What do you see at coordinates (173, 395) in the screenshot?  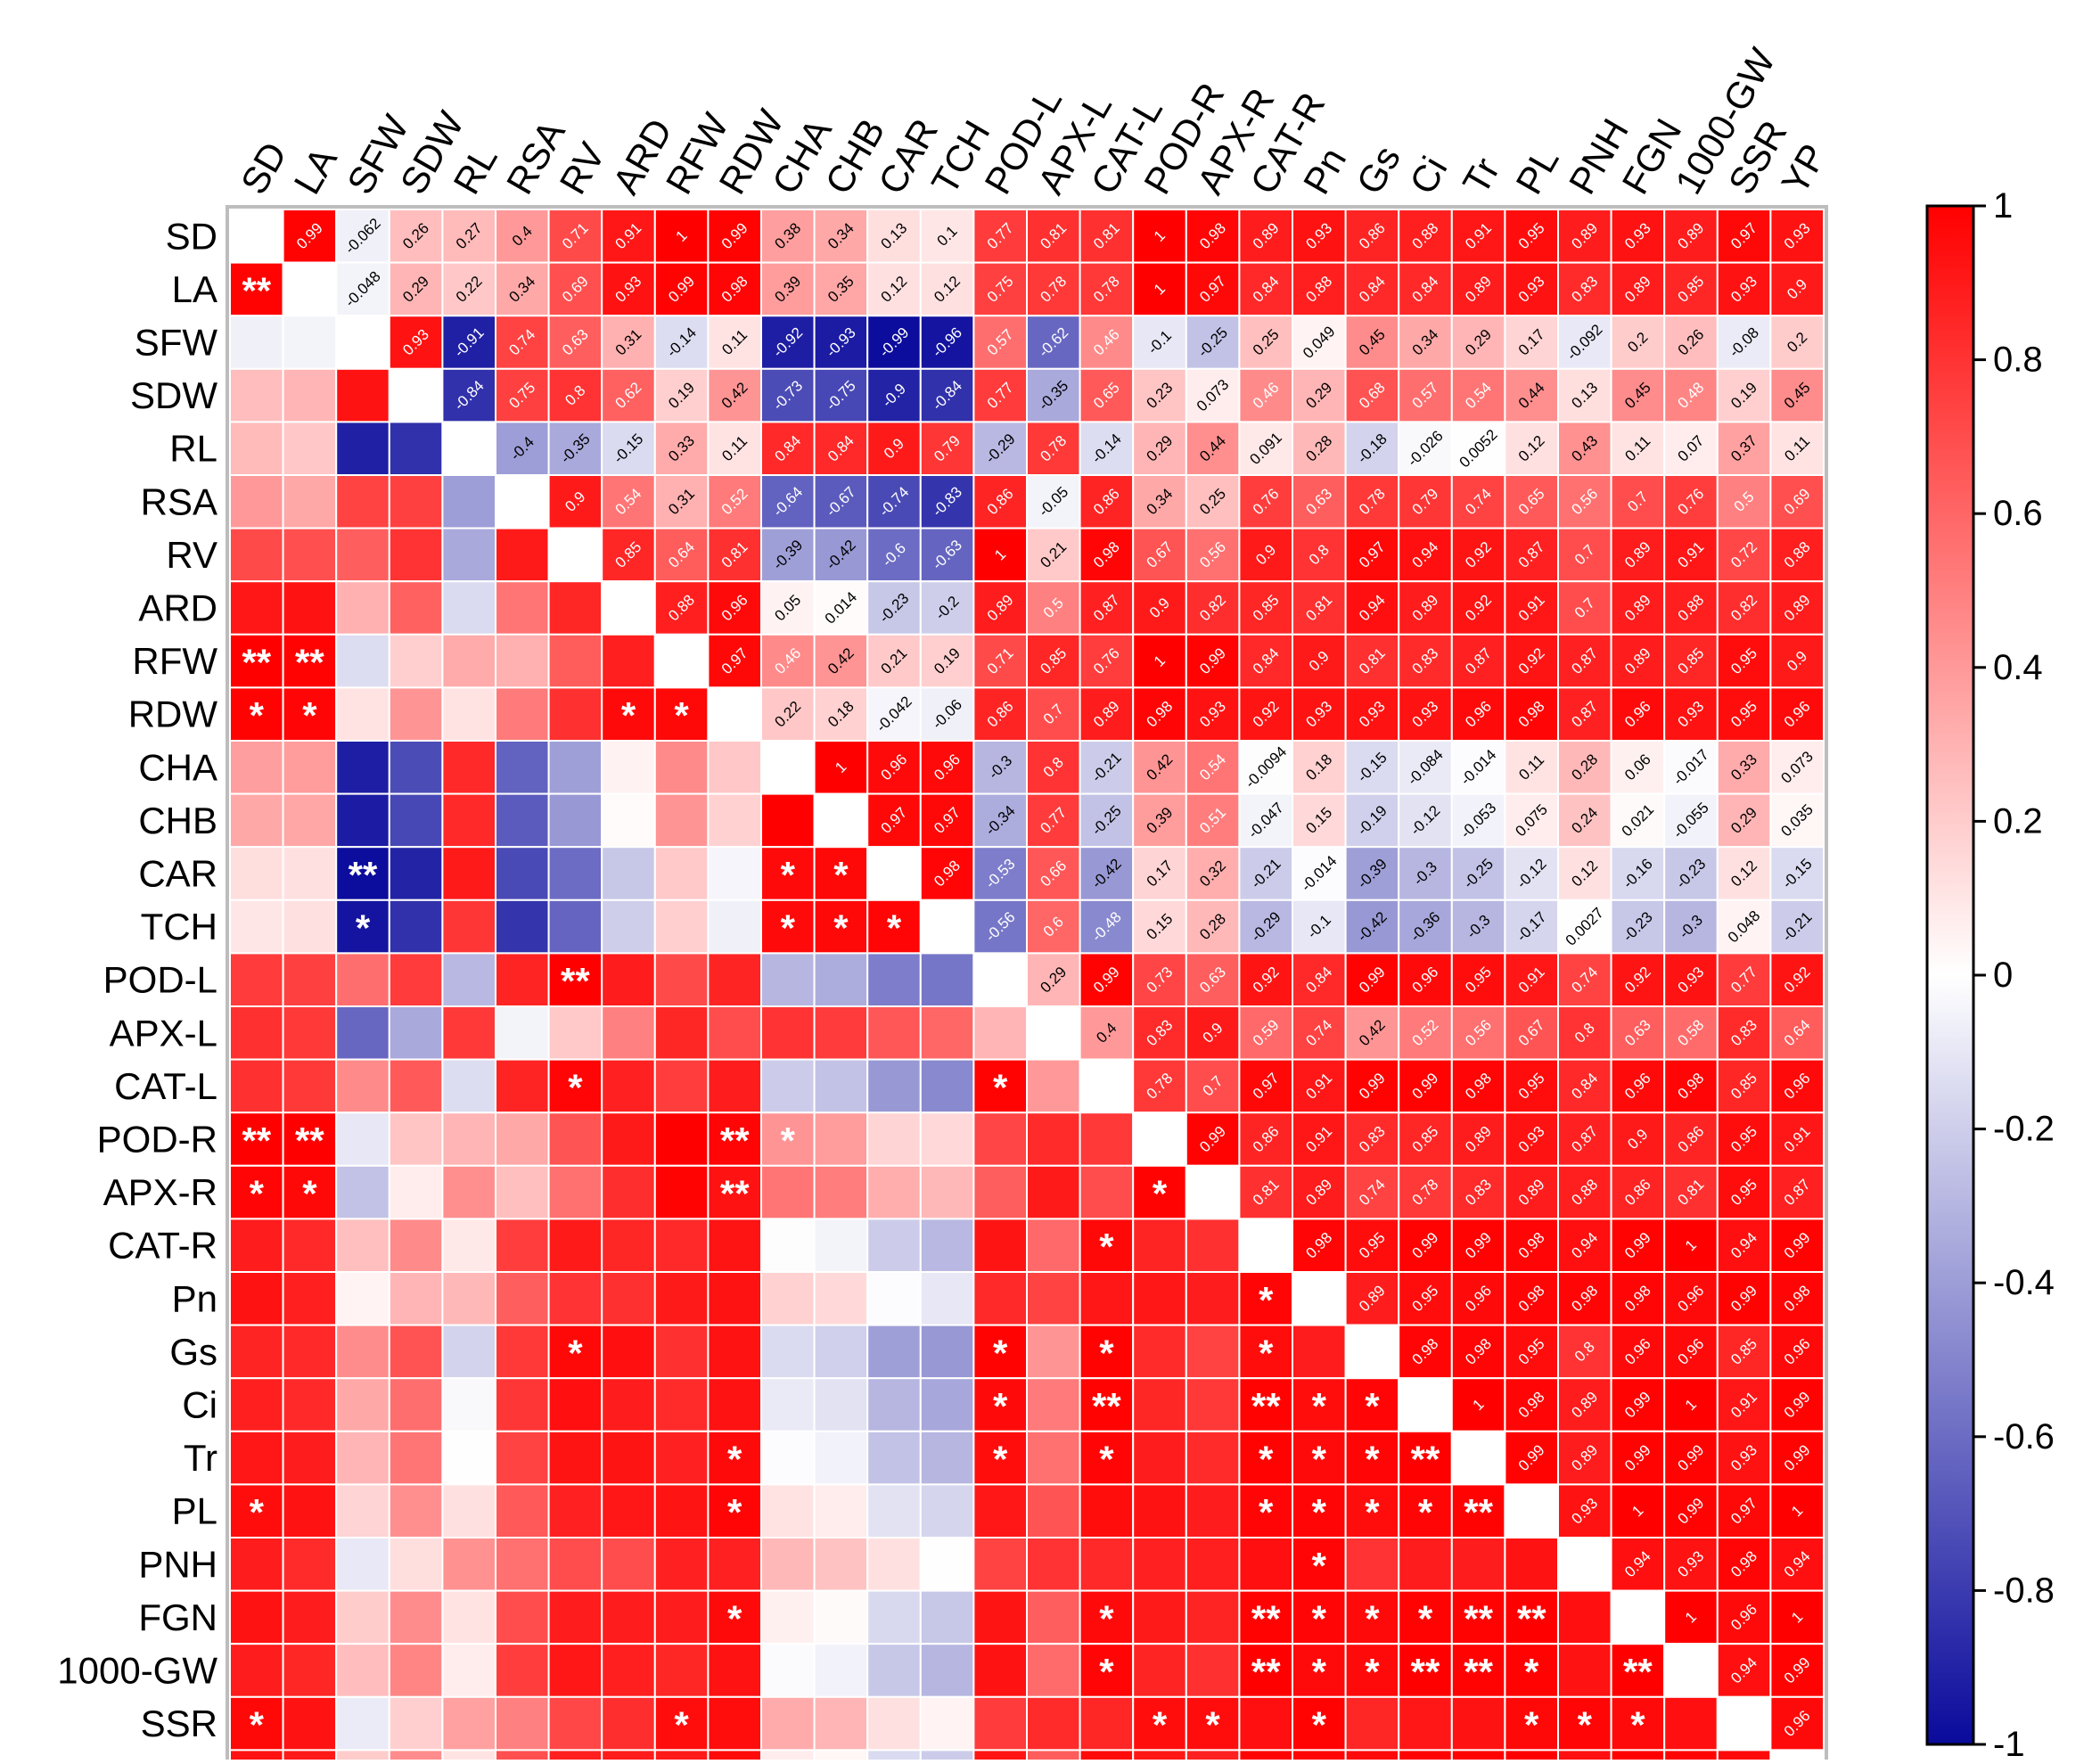 I see `row-label: SDW` at bounding box center [173, 395].